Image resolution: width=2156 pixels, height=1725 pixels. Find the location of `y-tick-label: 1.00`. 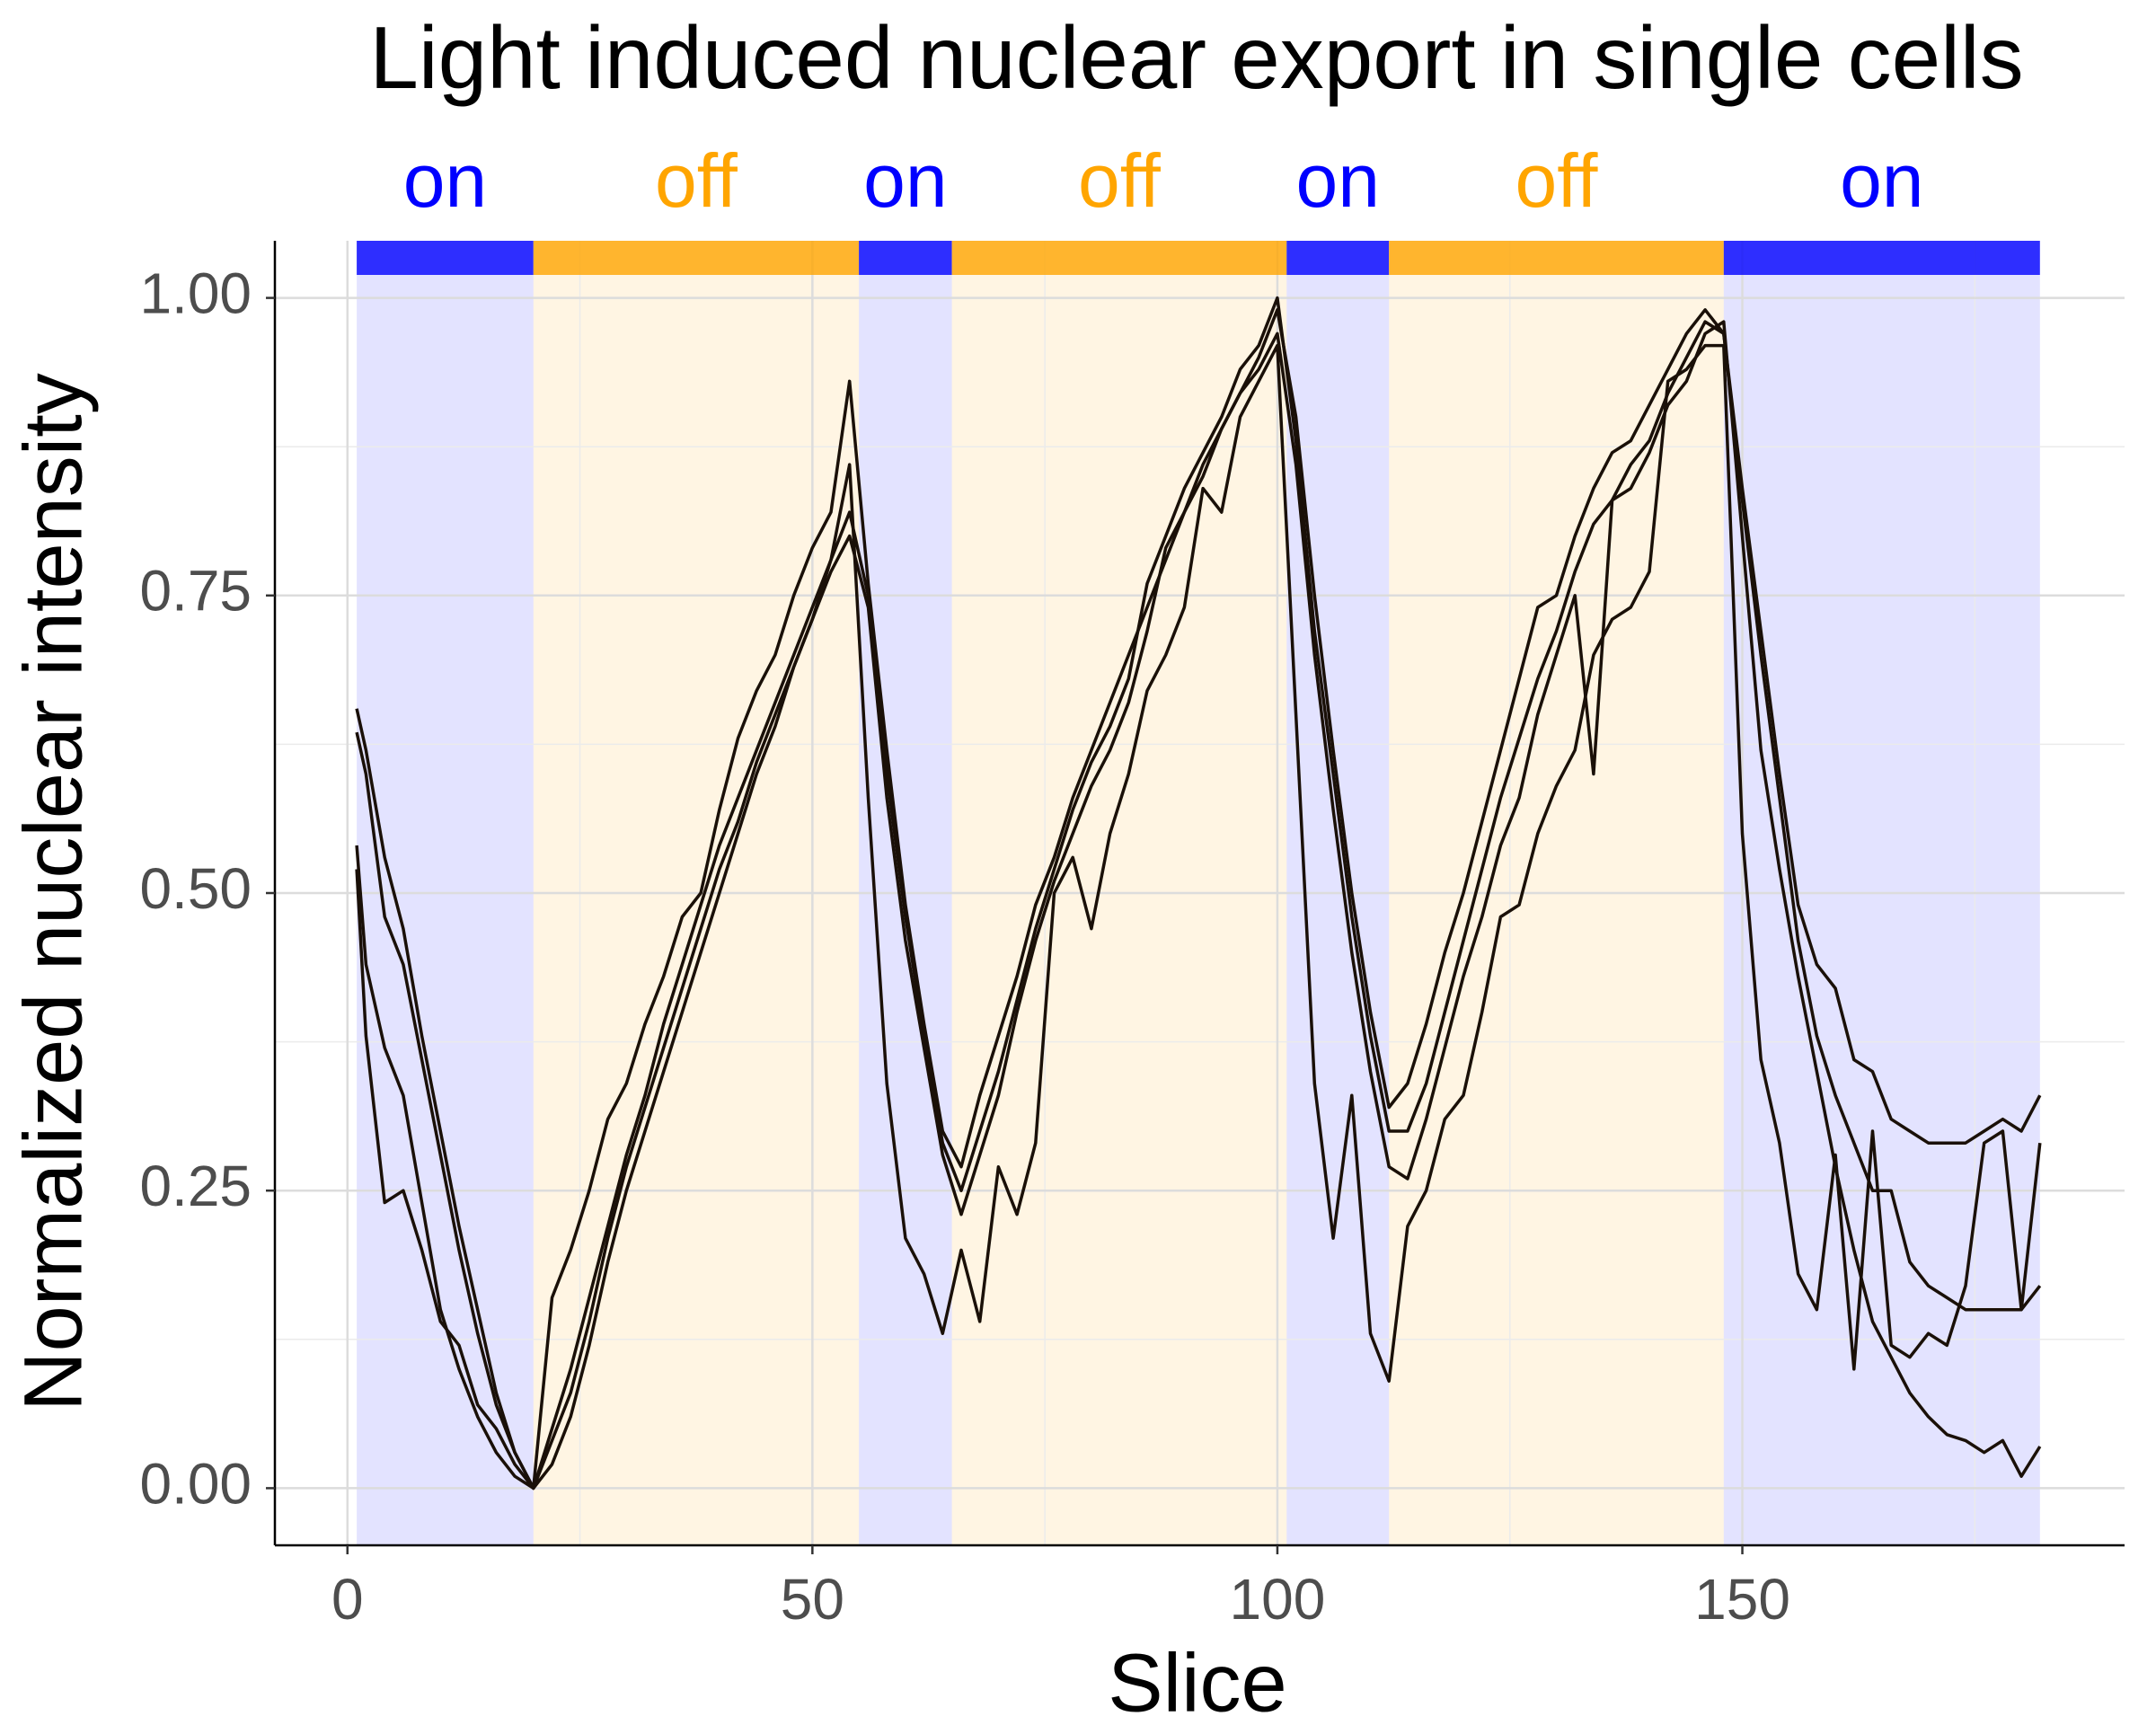

y-tick-label: 1.00 is located at coordinates (195, 293).